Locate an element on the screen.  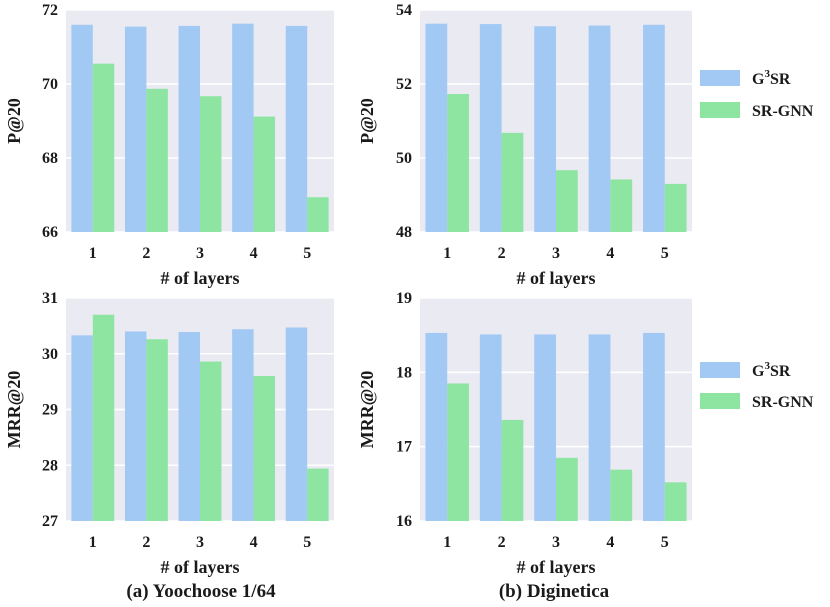
y-tick-label: 54 is located at coordinates (404, 10).